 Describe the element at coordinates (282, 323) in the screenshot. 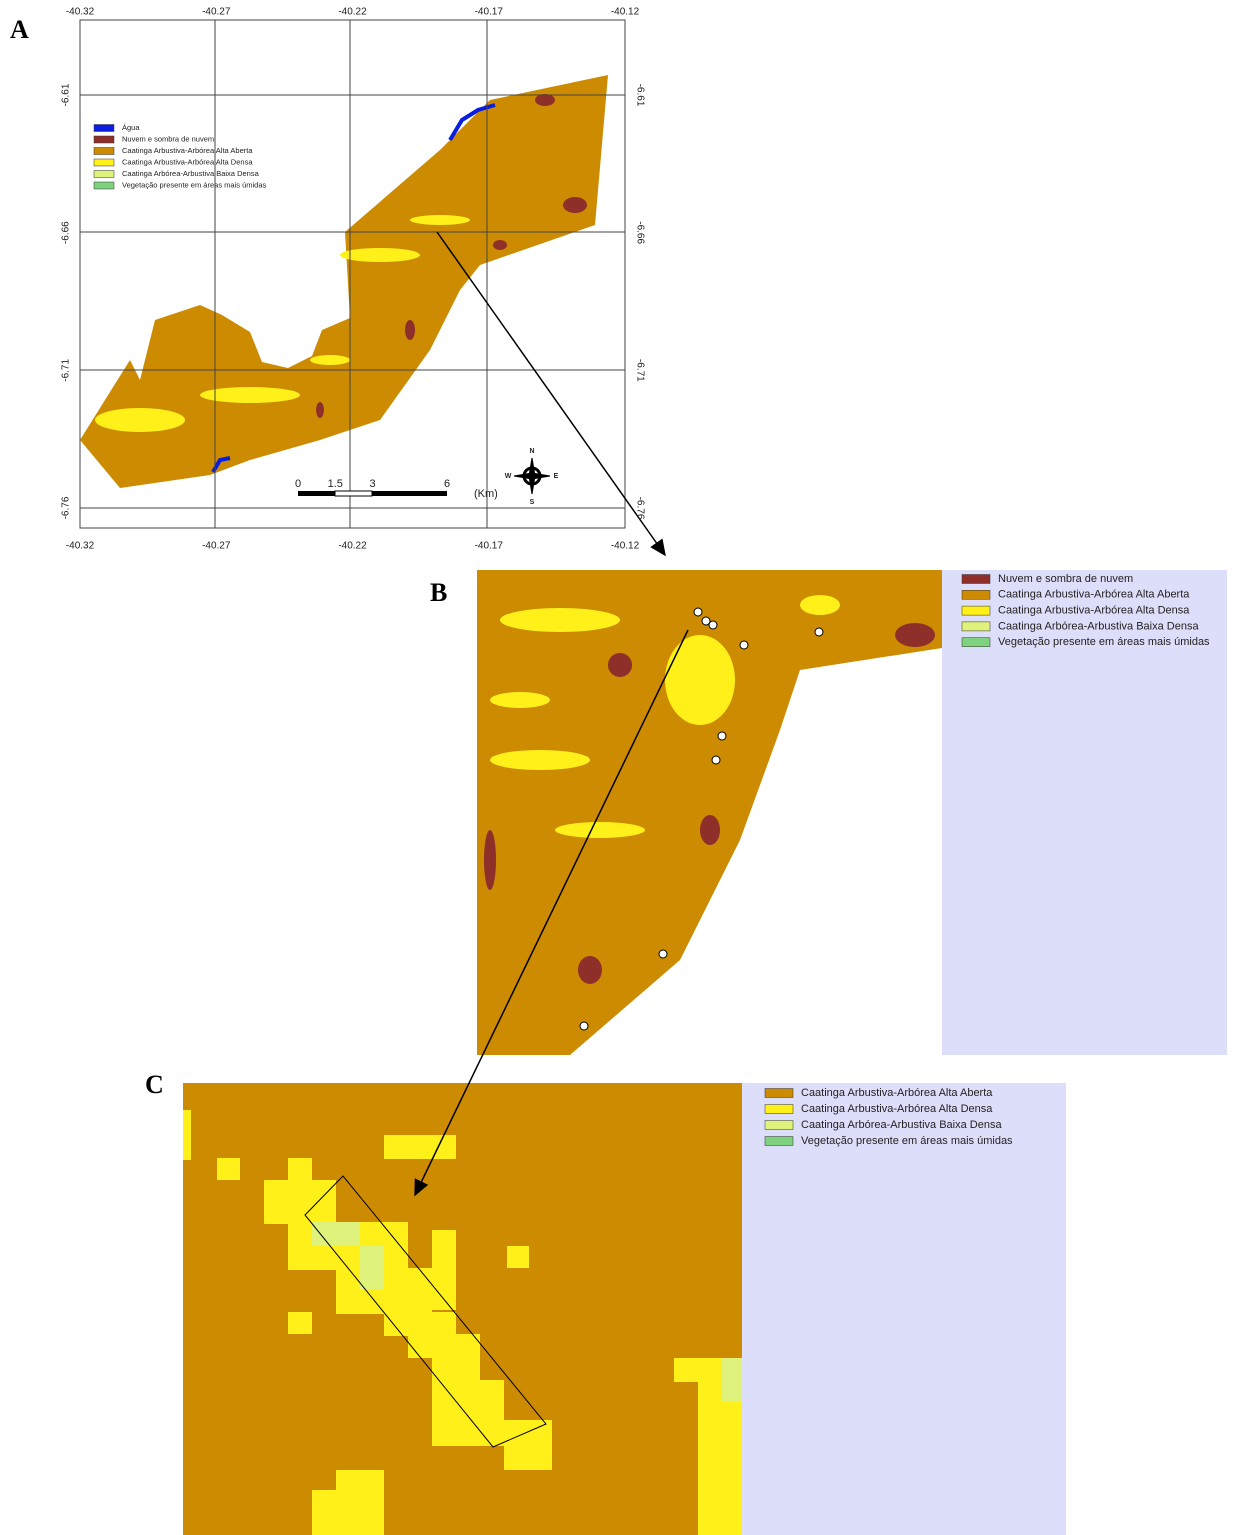

I see `dense-patches` at that location.